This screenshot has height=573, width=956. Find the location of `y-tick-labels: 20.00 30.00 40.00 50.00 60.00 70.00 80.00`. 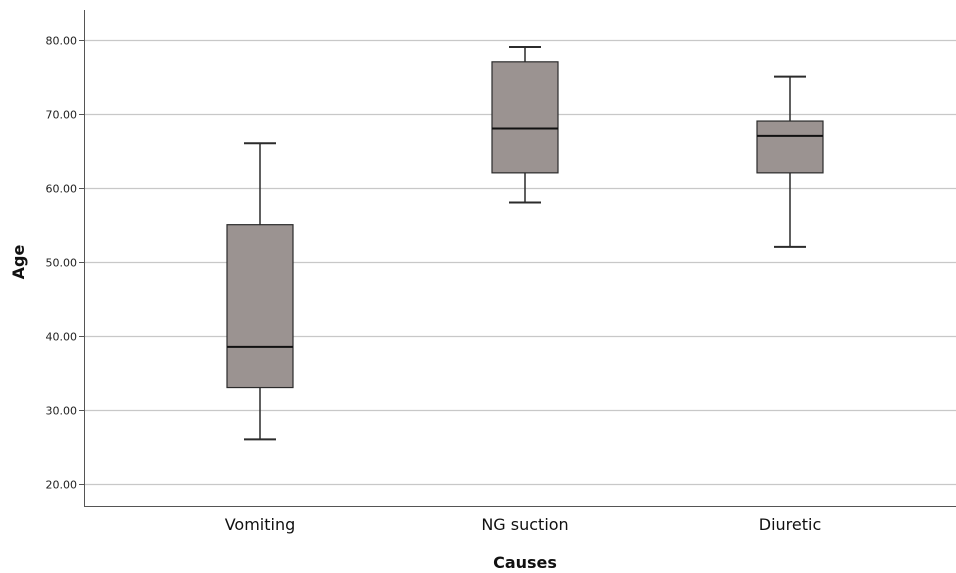

y-tick-labels: 20.00 30.00 40.00 50.00 60.00 70.00 80.00 is located at coordinates (65, 263).